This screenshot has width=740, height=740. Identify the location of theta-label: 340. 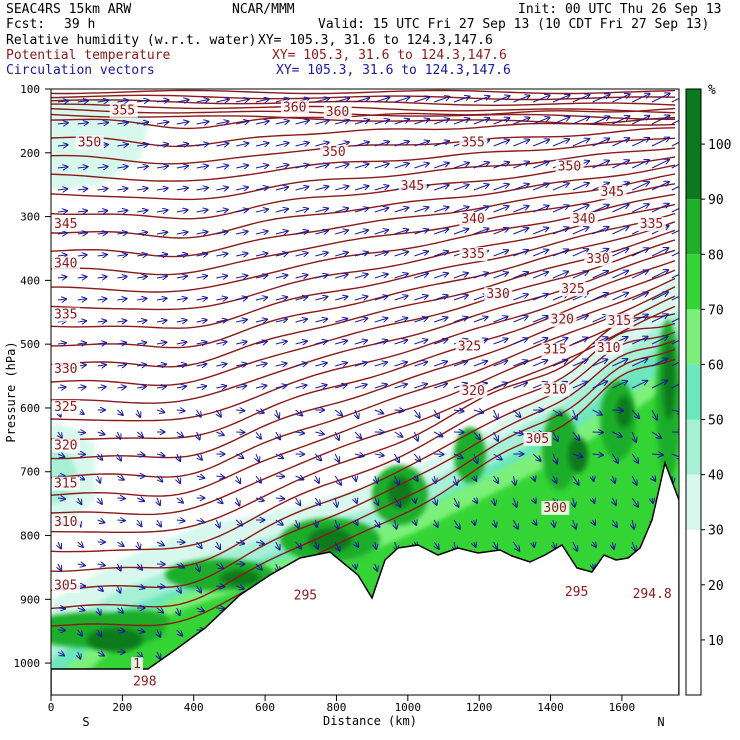
(583, 219).